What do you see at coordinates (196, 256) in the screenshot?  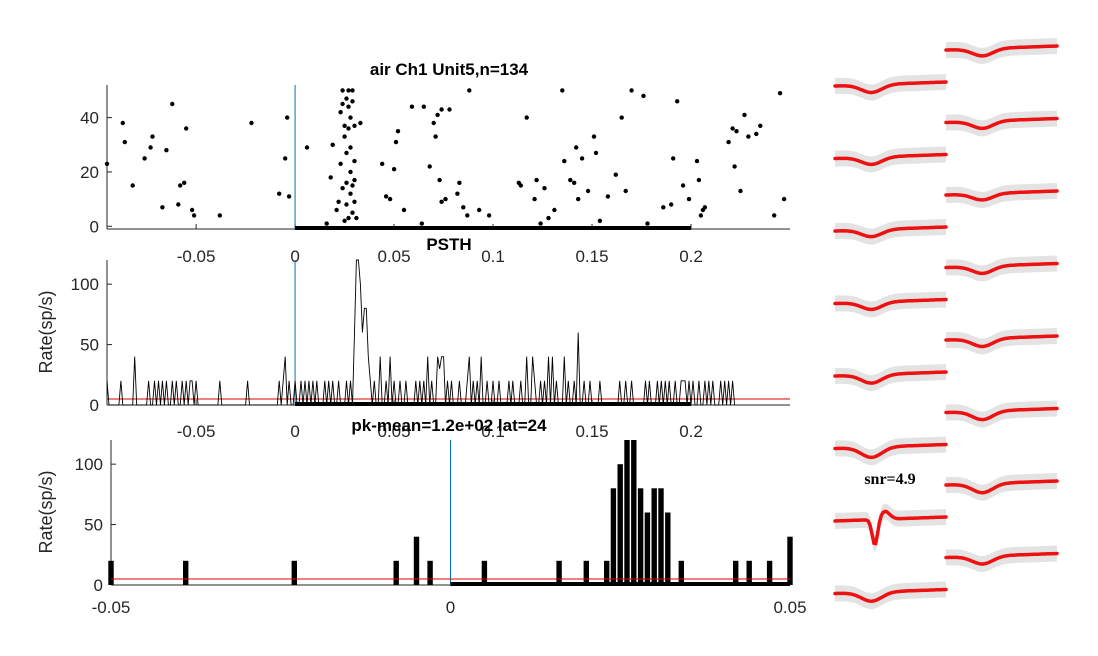 I see `raster-xtick-label: -0.05` at bounding box center [196, 256].